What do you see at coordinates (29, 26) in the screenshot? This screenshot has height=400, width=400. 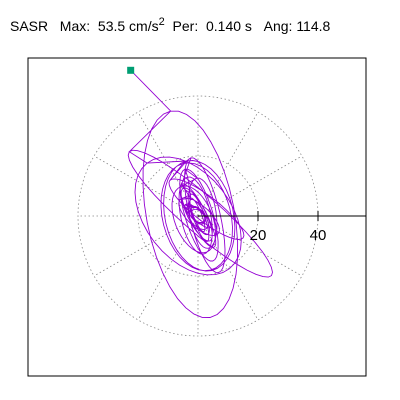 I see `component-label: SASR` at bounding box center [29, 26].